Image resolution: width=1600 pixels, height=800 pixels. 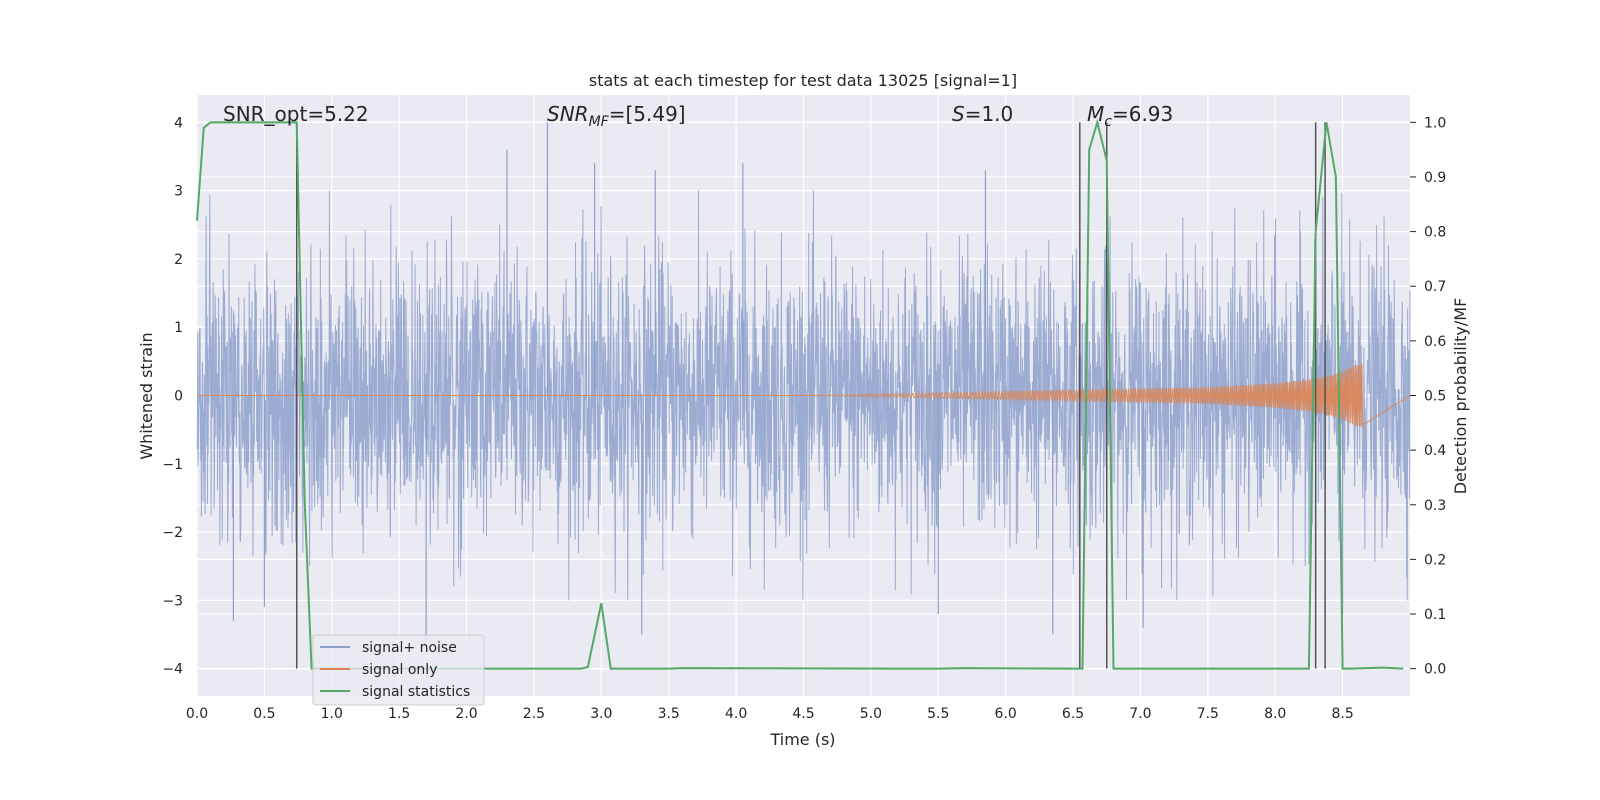 I want to click on y-right-tick-label: 0.8, so click(x=1435, y=233).